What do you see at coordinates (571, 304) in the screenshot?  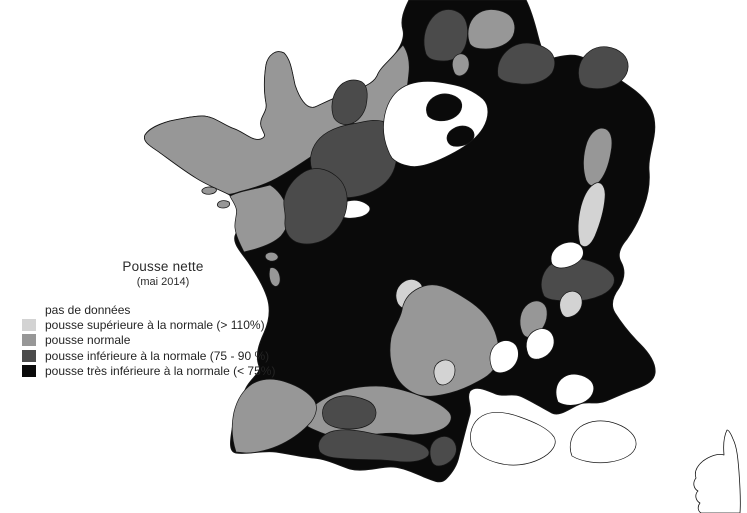 I see `region-beaujolais` at bounding box center [571, 304].